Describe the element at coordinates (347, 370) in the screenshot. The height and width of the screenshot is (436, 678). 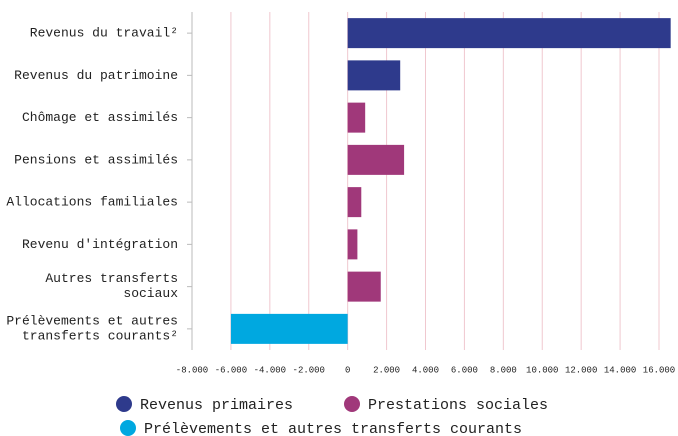
I see `x-tick-label: 0` at that location.